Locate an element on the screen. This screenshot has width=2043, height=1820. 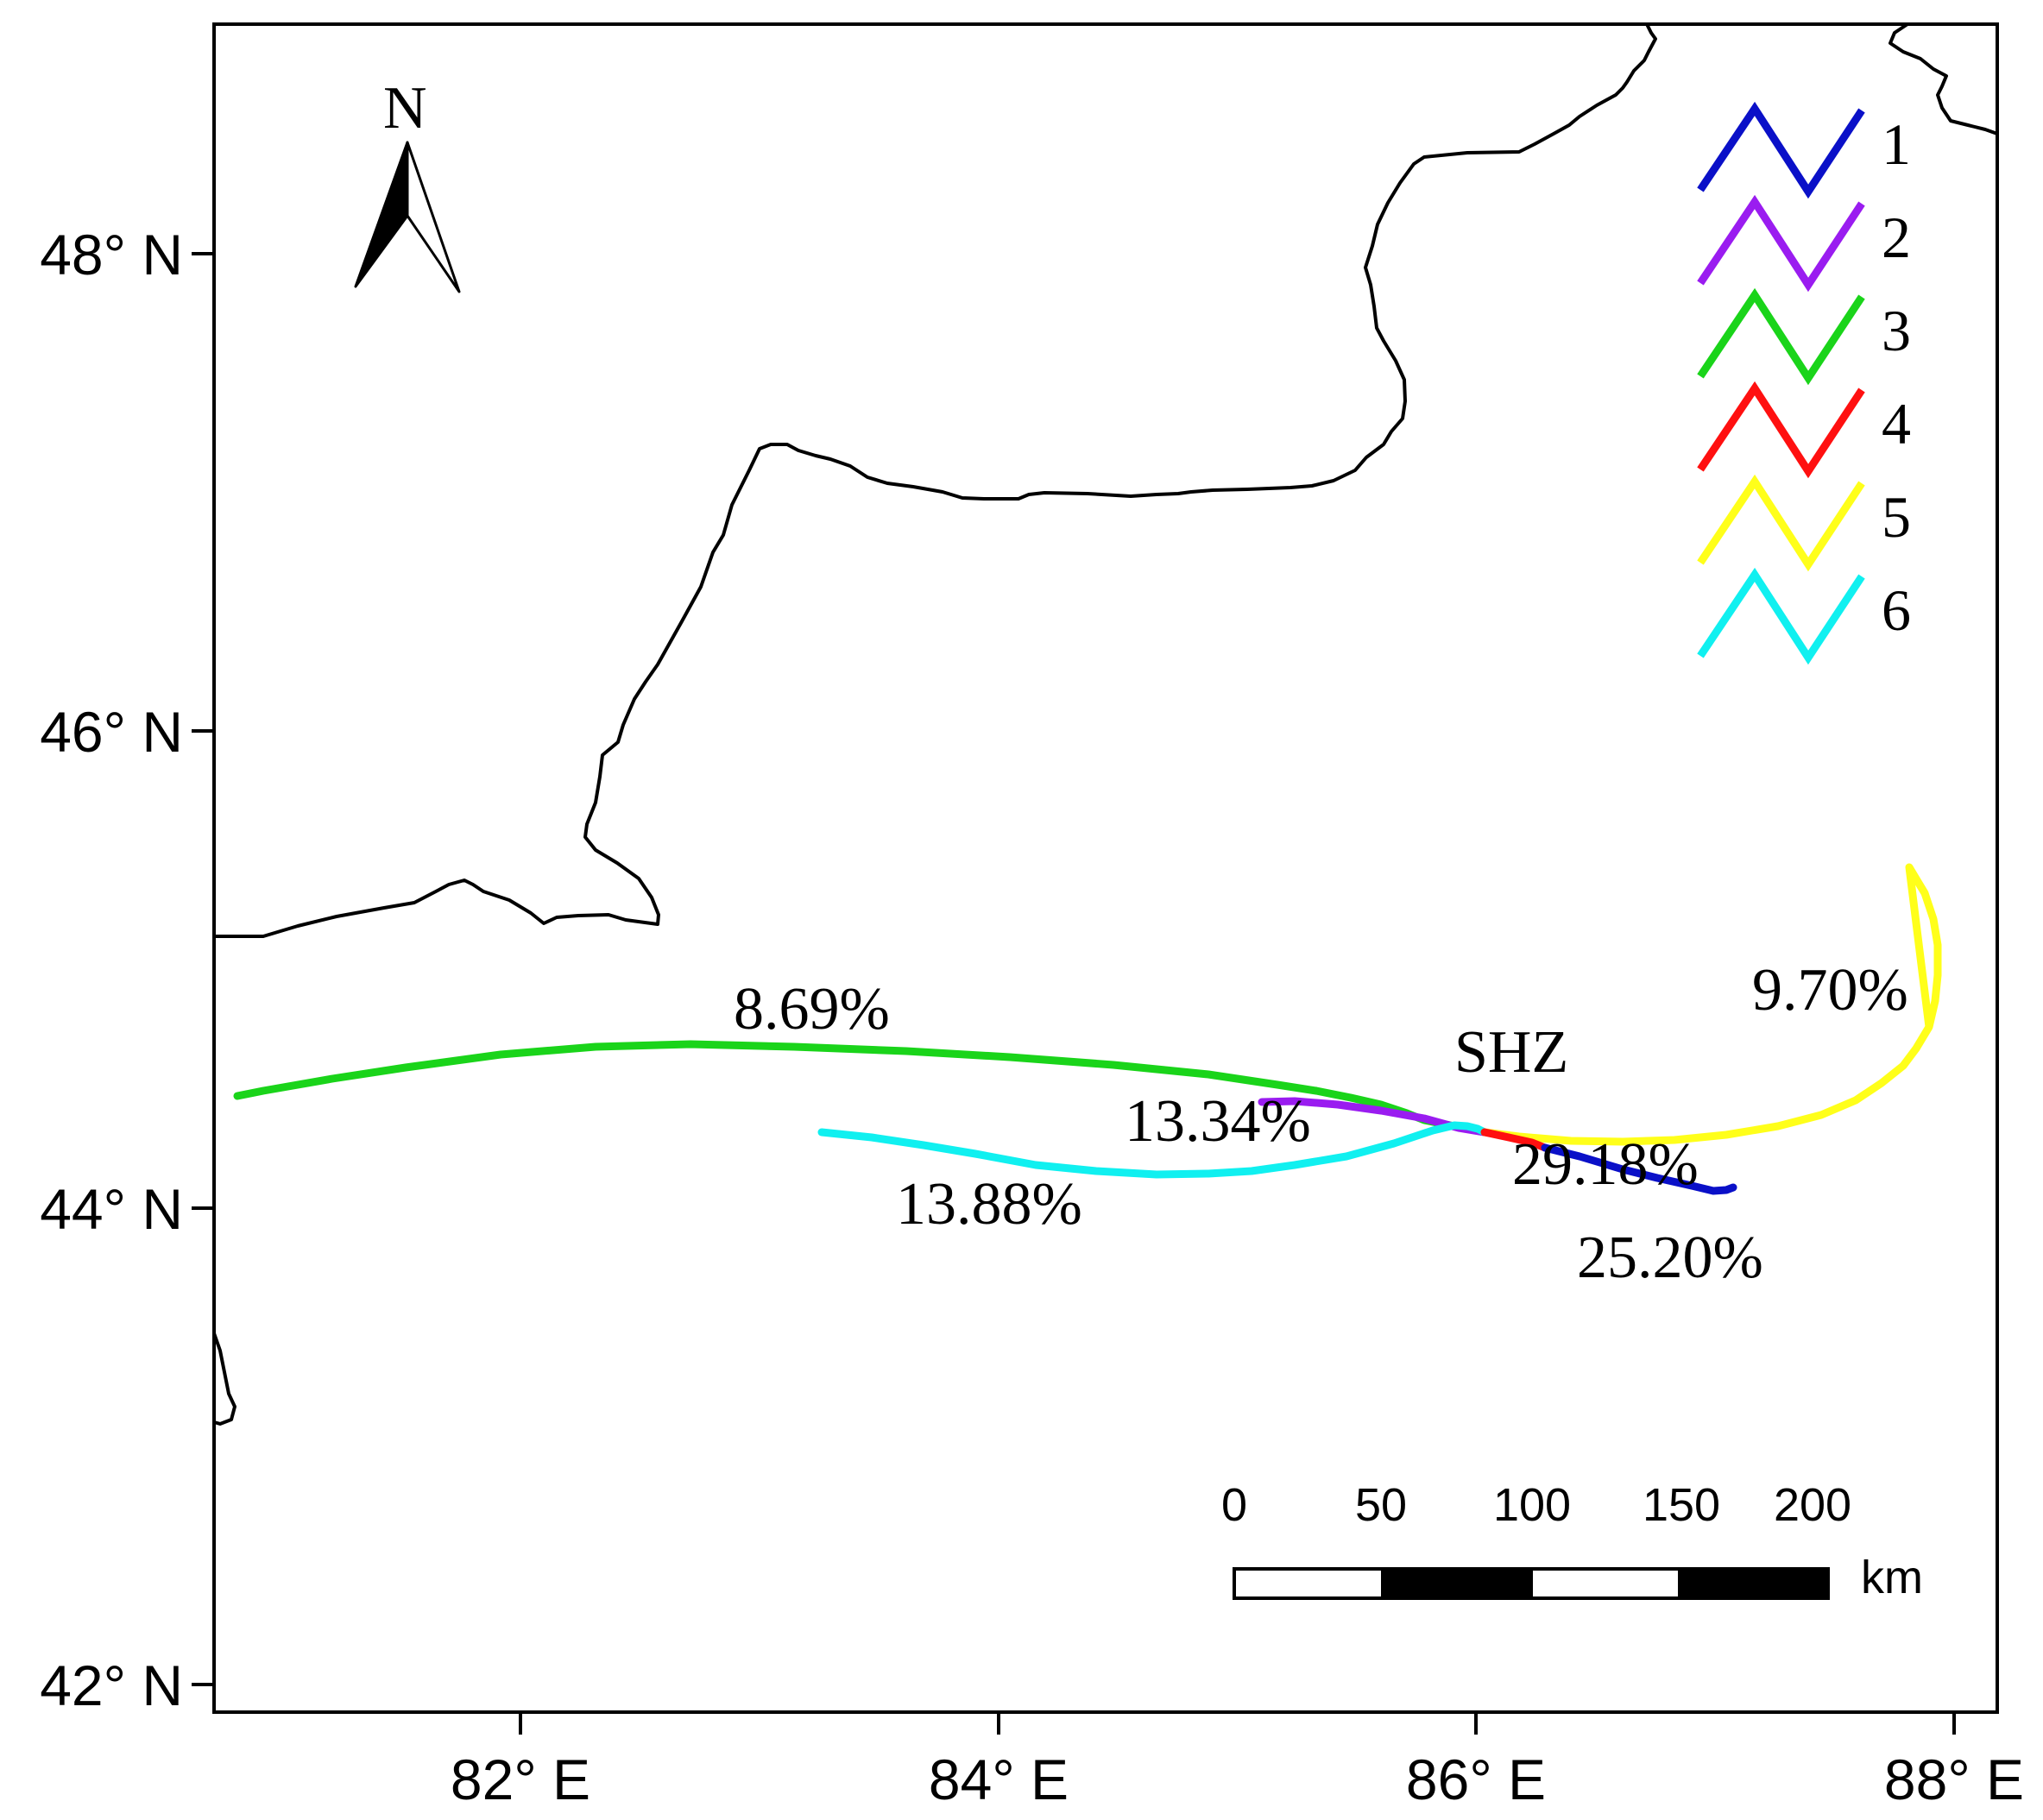
lon-label-86: 86° E is located at coordinates (1476, 1780).